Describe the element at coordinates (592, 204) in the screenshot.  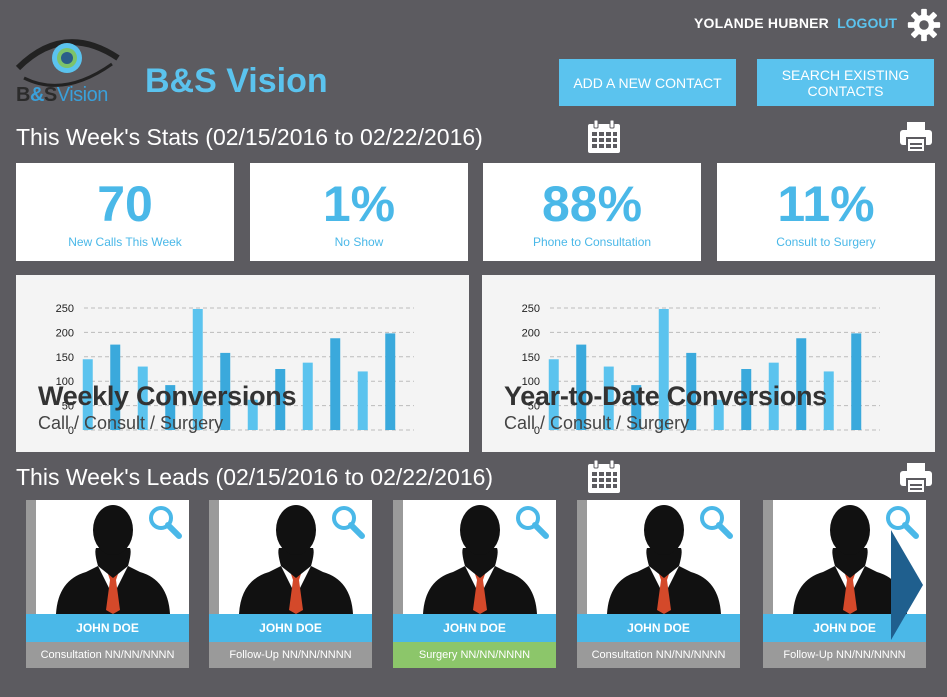
I see `stat-value: 88%` at that location.